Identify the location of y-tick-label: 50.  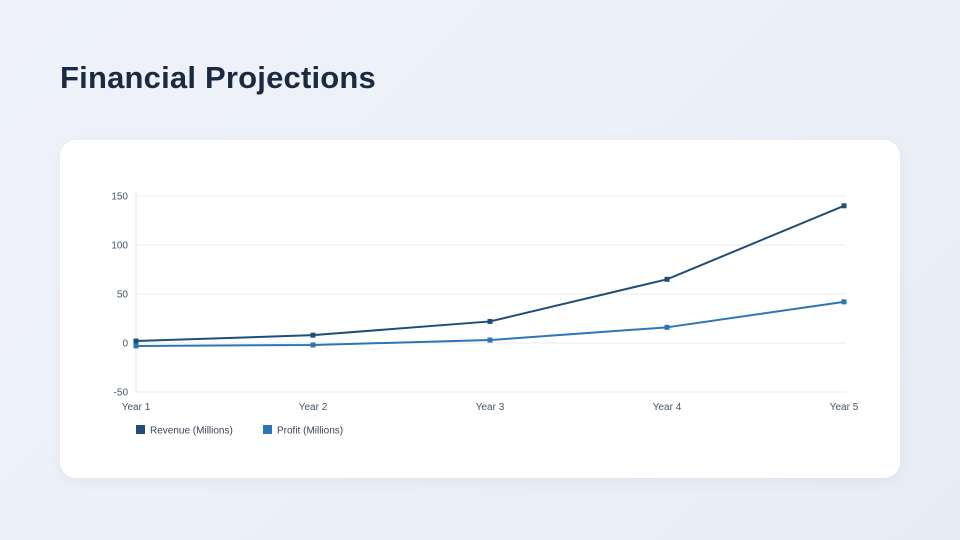
(123, 295).